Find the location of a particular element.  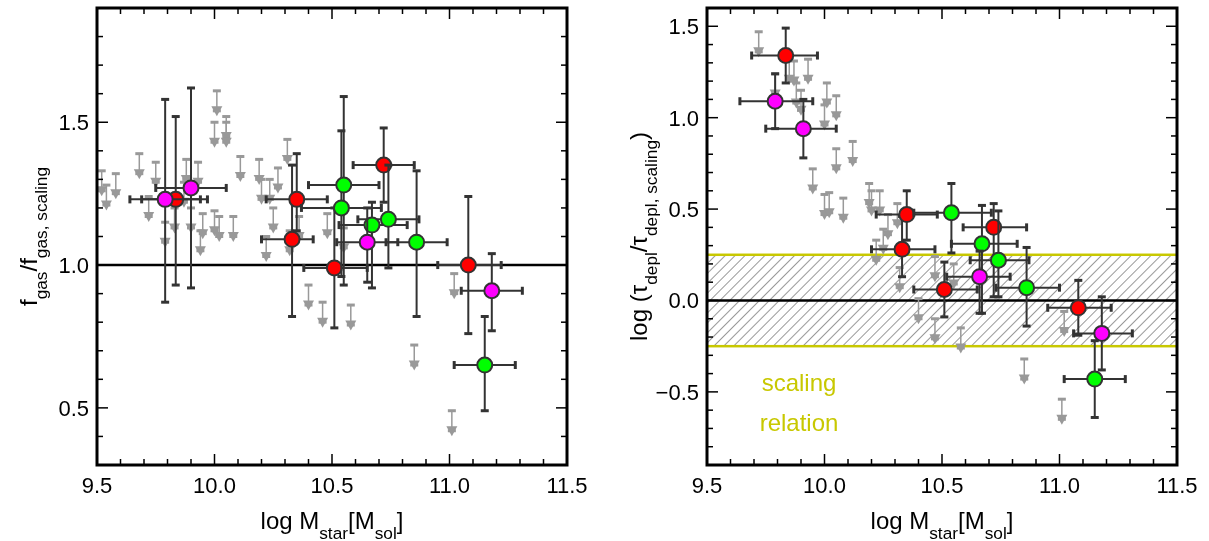

y-tick-label: −0.5 is located at coordinates (677, 392).